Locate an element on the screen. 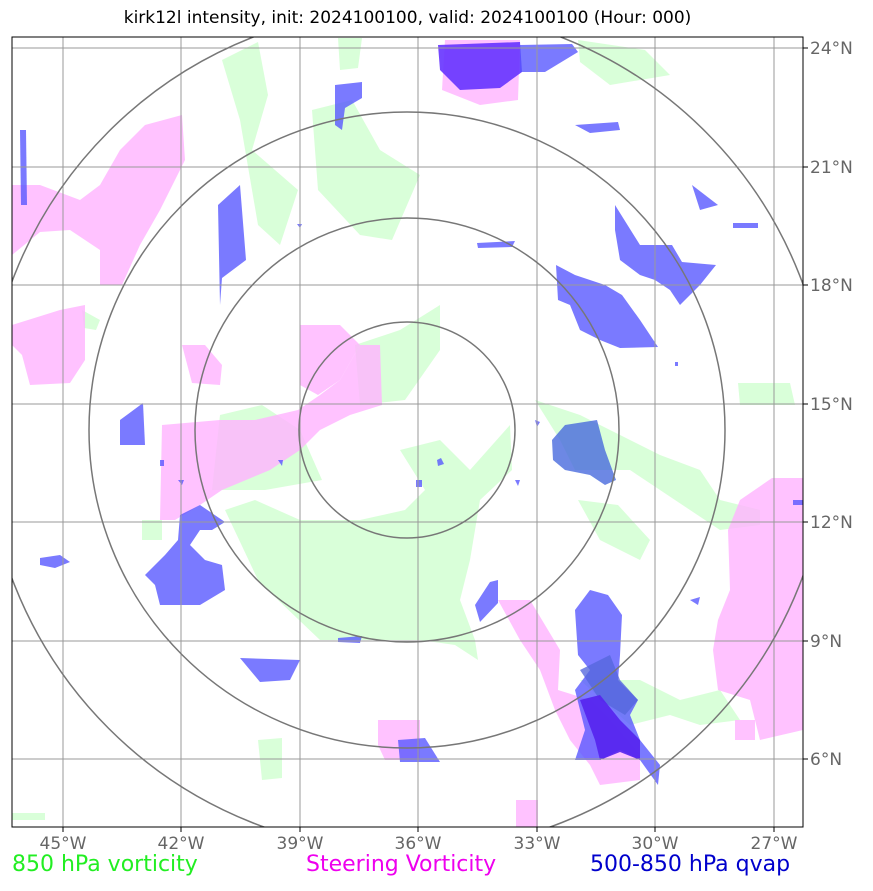 Image resolution: width=873 pixels, height=891 pixels. lat-label-21n: 21°N is located at coordinates (831, 168).